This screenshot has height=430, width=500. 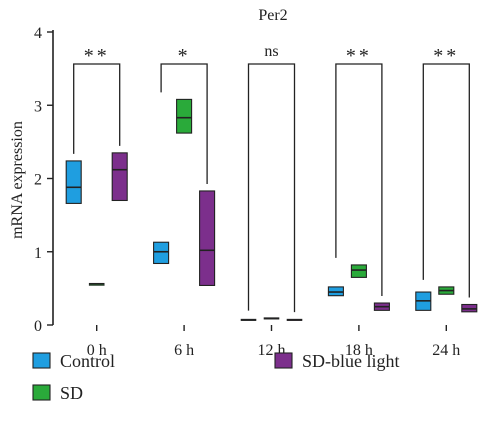 What do you see at coordinates (359, 350) in the screenshot?
I see `x-tick-label: 18 h` at bounding box center [359, 350].